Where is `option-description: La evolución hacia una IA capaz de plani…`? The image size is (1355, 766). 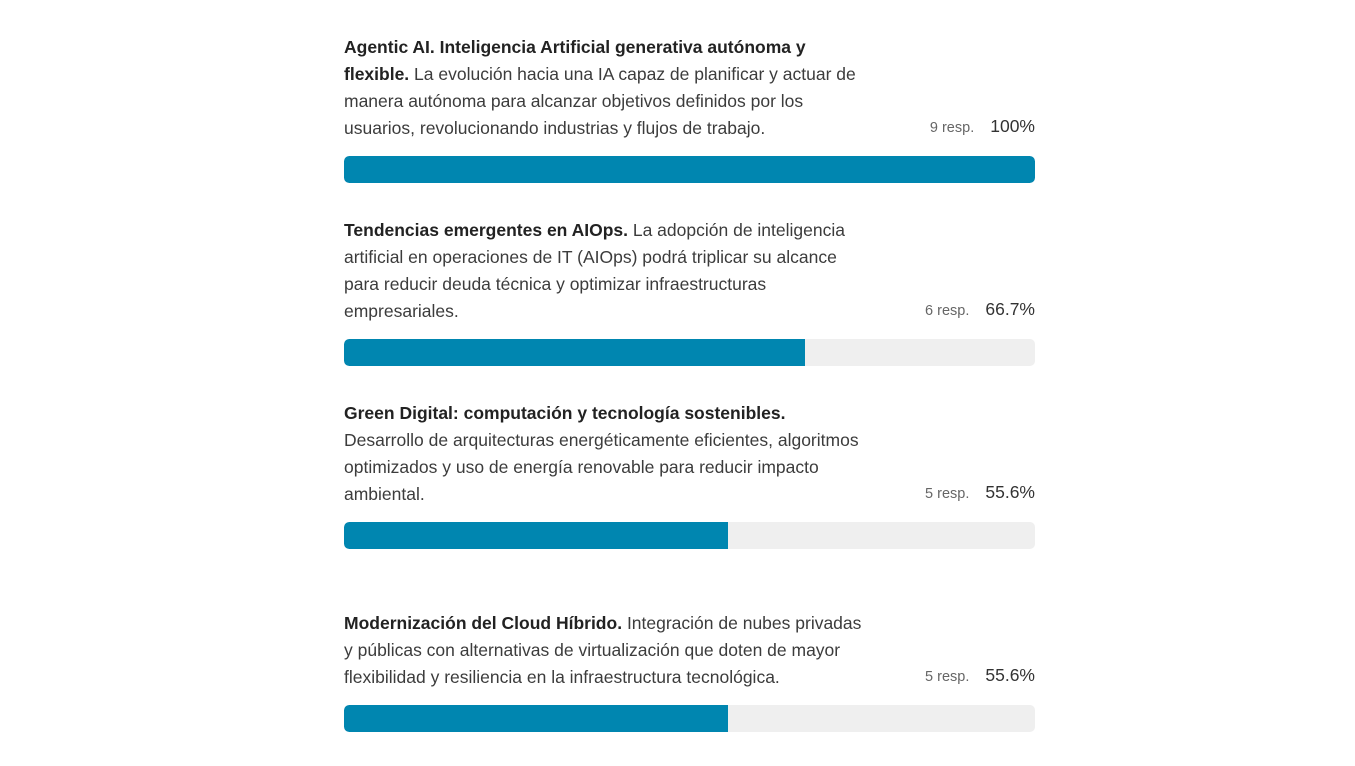 option-description: La evolución hacia una IA capaz de plani… is located at coordinates (600, 101).